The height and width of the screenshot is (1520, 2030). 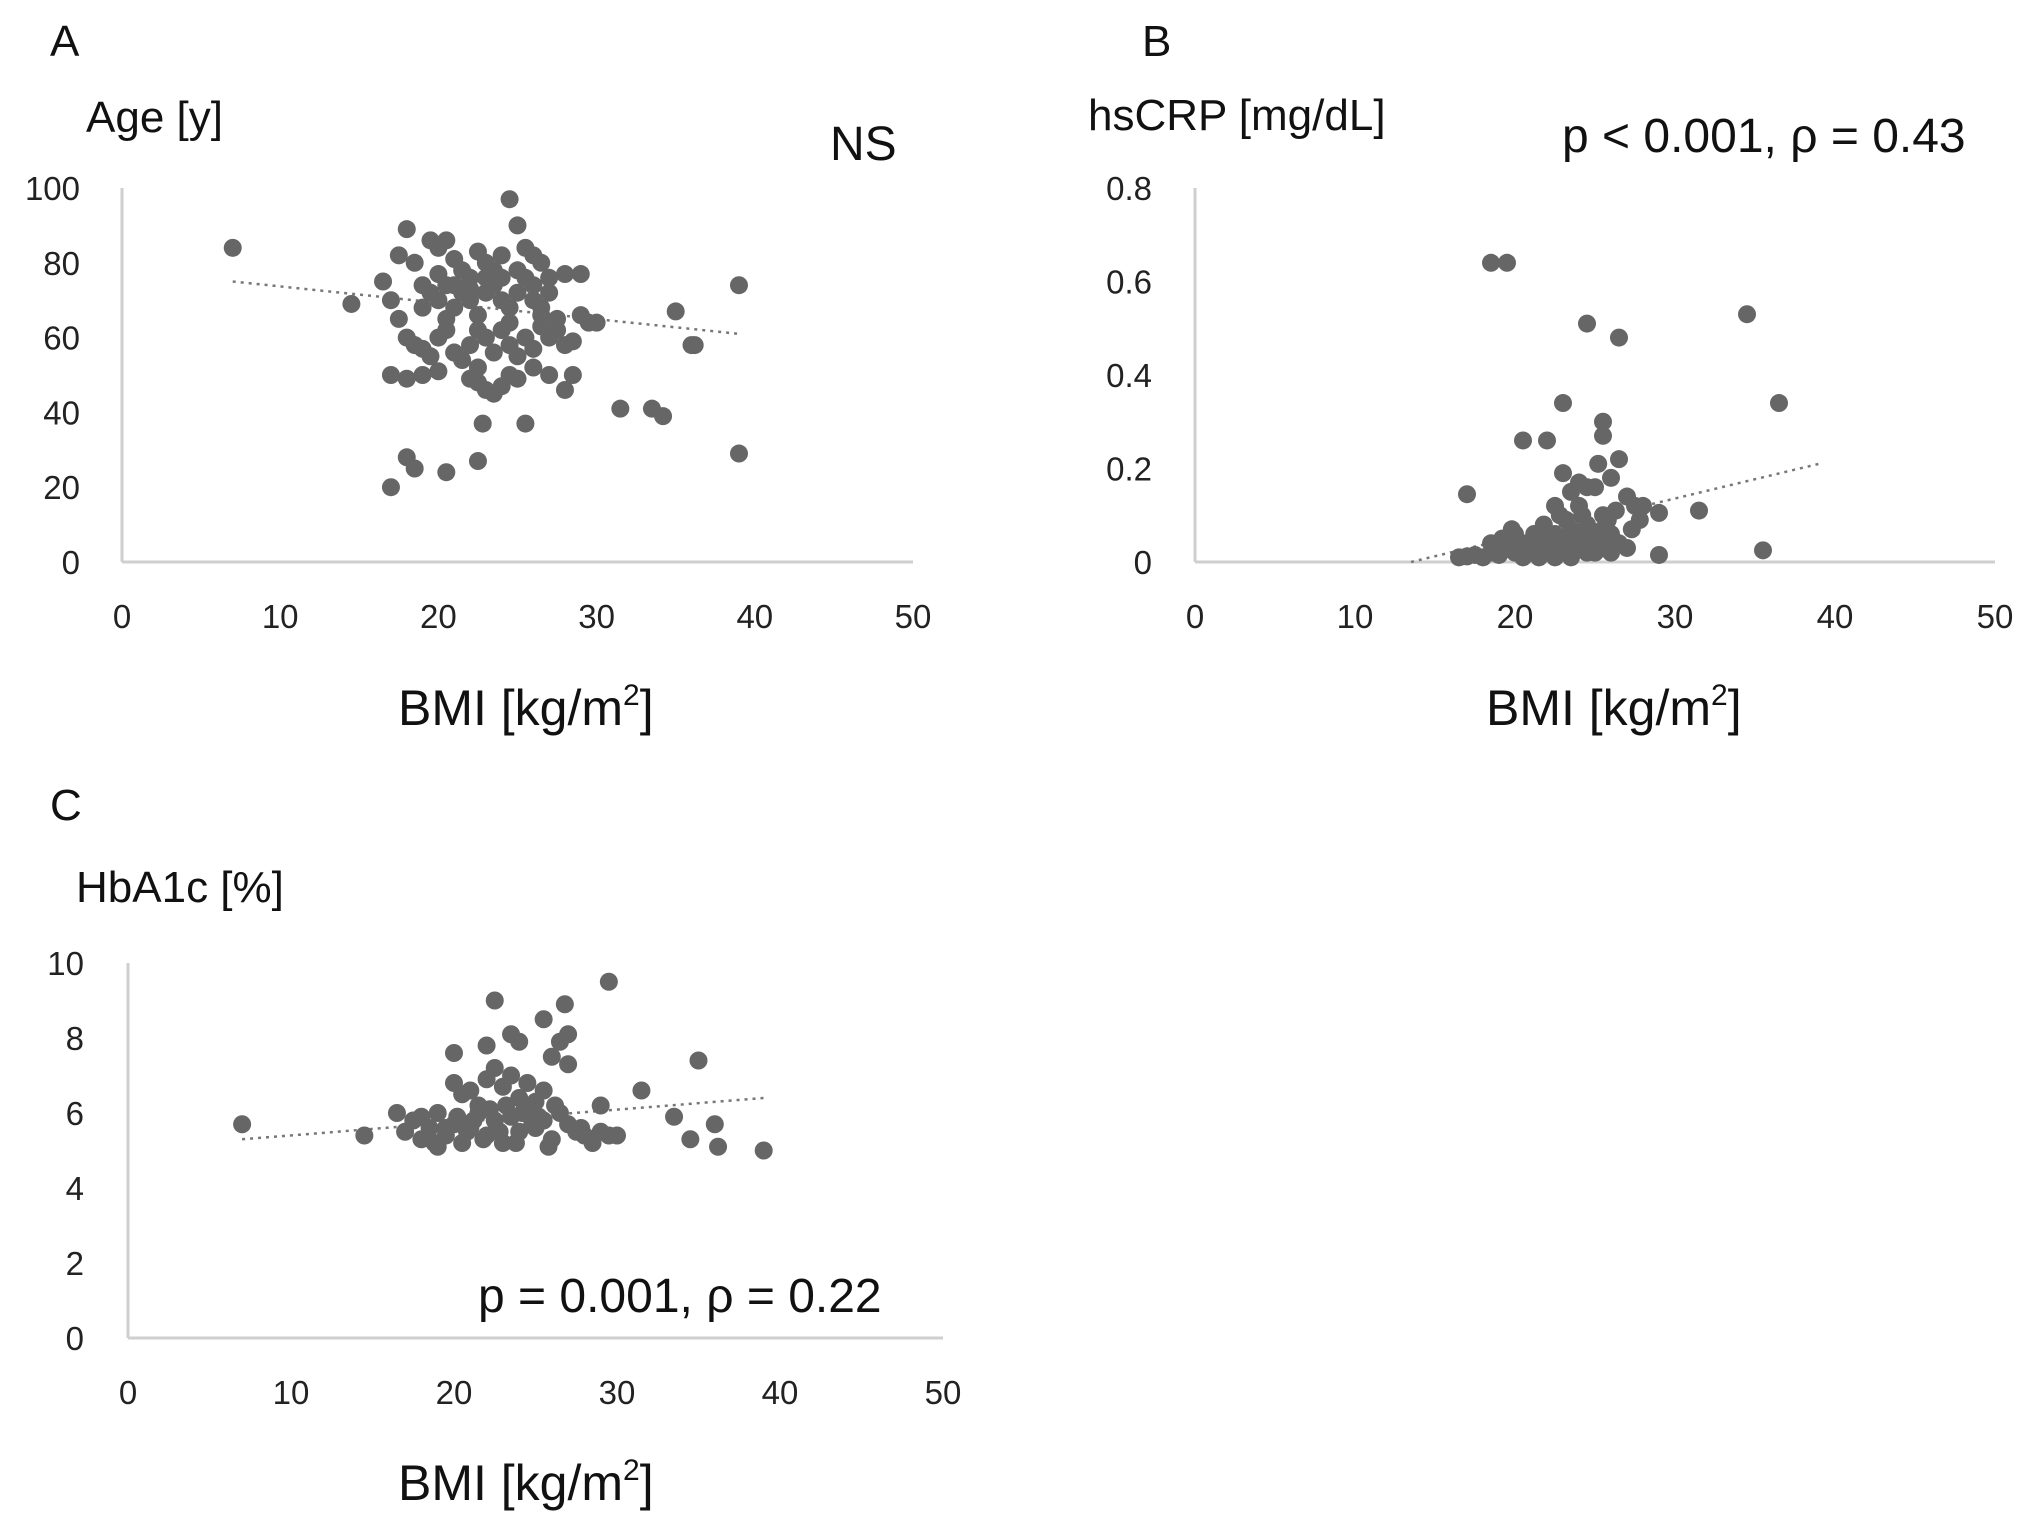 I want to click on panel-a-x-tick-label: 40, so click(x=754, y=616).